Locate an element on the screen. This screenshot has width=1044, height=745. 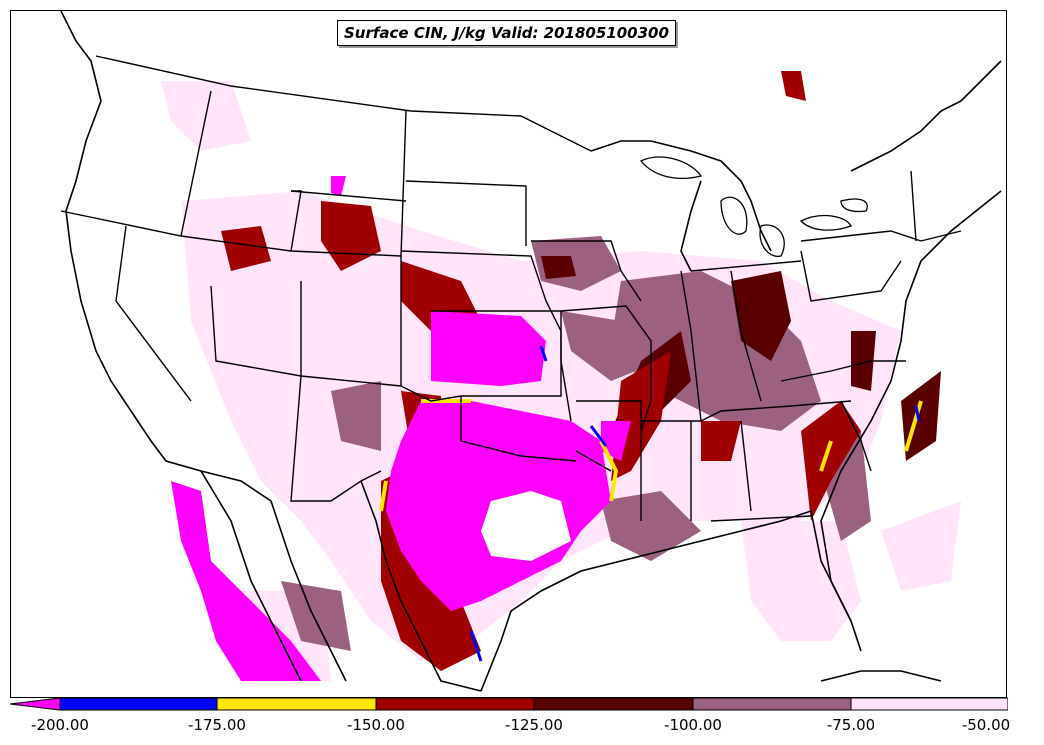
cin-fill-white-hole is located at coordinates (526, 526).